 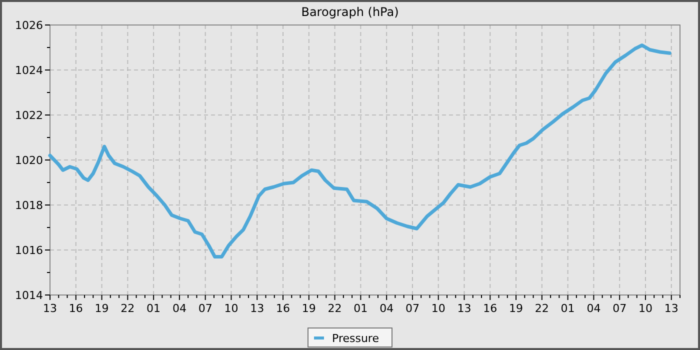 What do you see at coordinates (350, 12) in the screenshot?
I see `chart-title: Barograph (hPa)` at bounding box center [350, 12].